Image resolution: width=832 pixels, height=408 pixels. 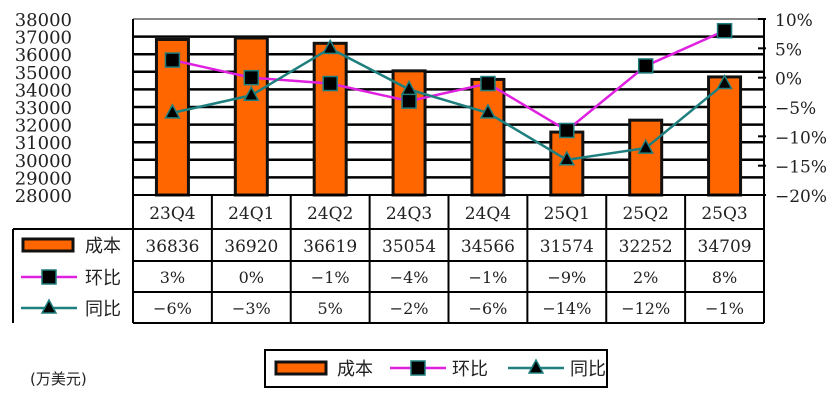 What do you see at coordinates (409, 277) in the screenshot?
I see `qoq-cell: −4%` at bounding box center [409, 277].